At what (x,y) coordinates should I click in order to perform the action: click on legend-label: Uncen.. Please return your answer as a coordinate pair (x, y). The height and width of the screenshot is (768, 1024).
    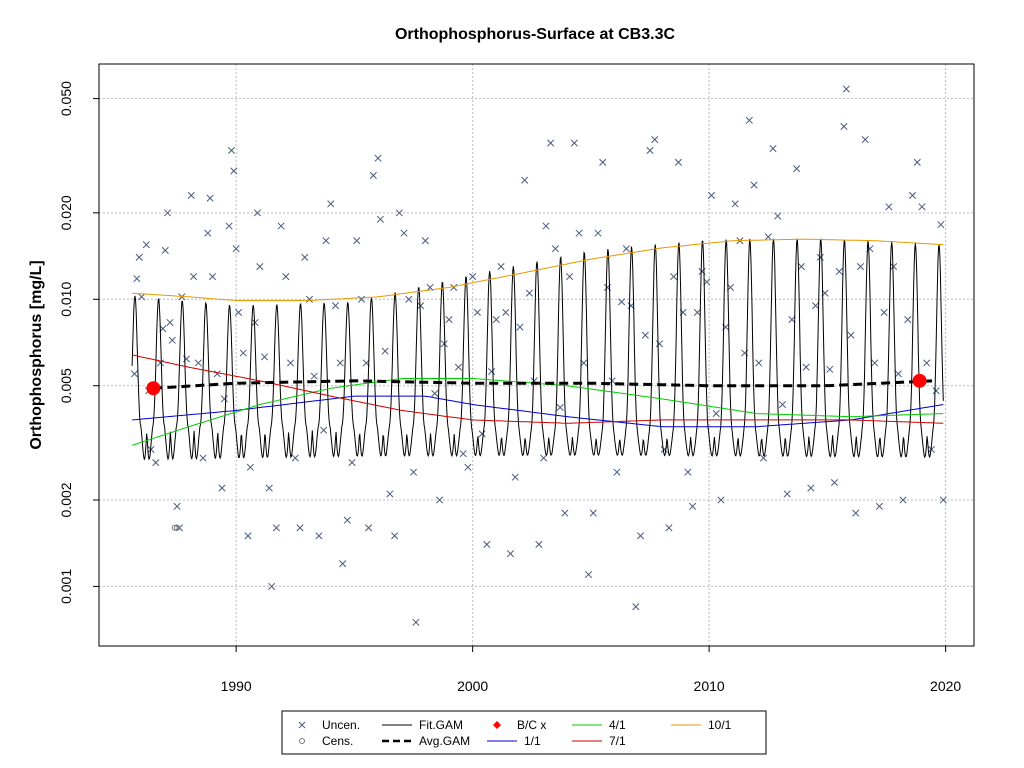
    Looking at the image, I should click on (341, 725).